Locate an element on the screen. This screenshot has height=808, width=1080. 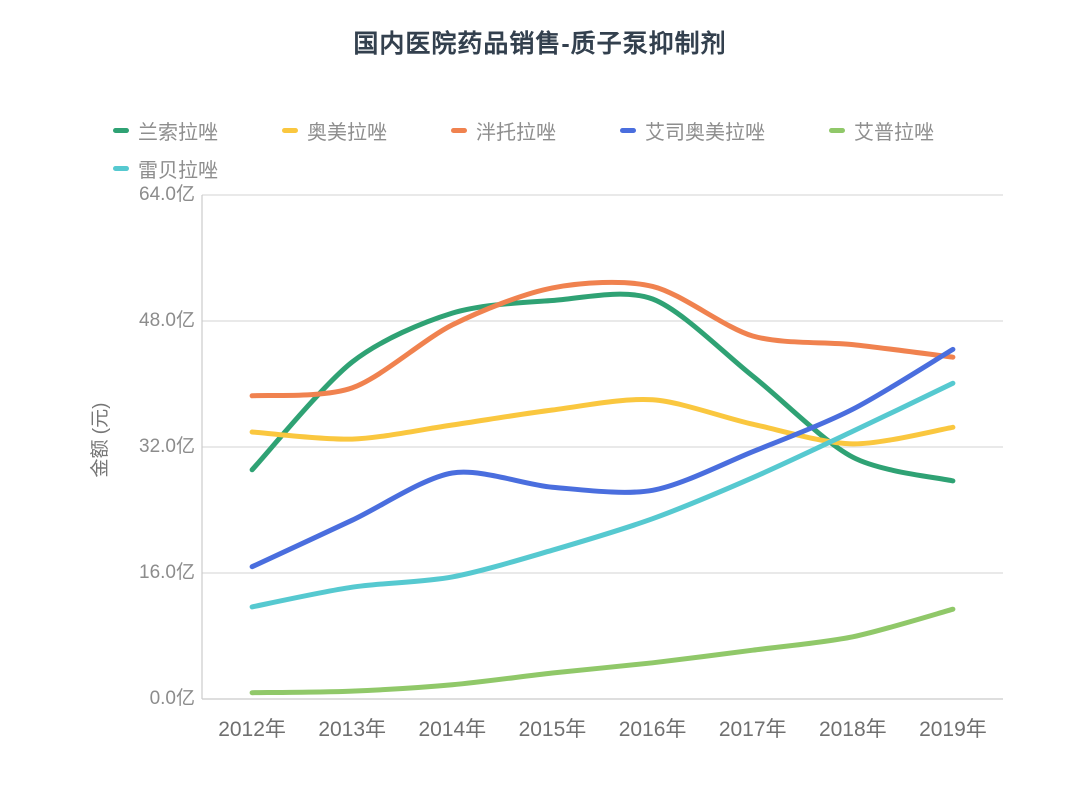
legend-label: 雷贝拉唑 is located at coordinates (178, 170).